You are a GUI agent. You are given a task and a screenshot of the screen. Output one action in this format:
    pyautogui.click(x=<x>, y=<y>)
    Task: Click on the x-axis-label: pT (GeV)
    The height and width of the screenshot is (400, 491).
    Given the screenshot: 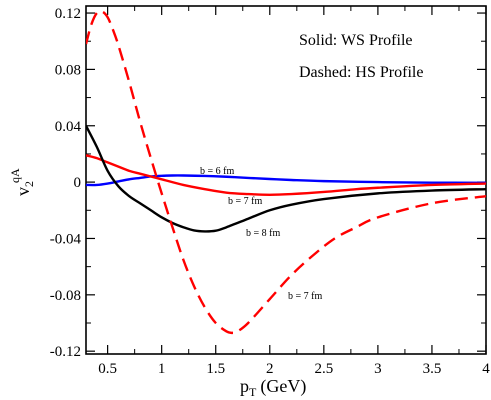 What is the action you would take?
    pyautogui.click(x=273, y=387)
    